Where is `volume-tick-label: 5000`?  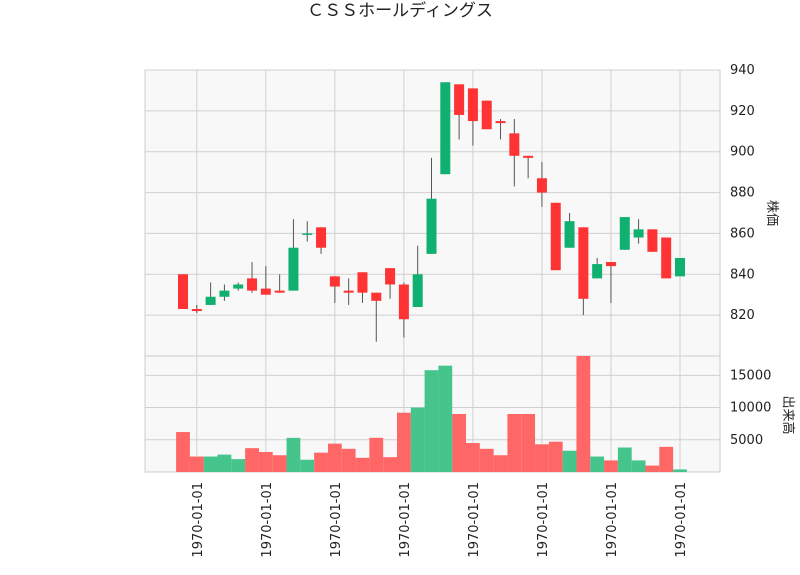 volume-tick-label: 5000 is located at coordinates (746, 440).